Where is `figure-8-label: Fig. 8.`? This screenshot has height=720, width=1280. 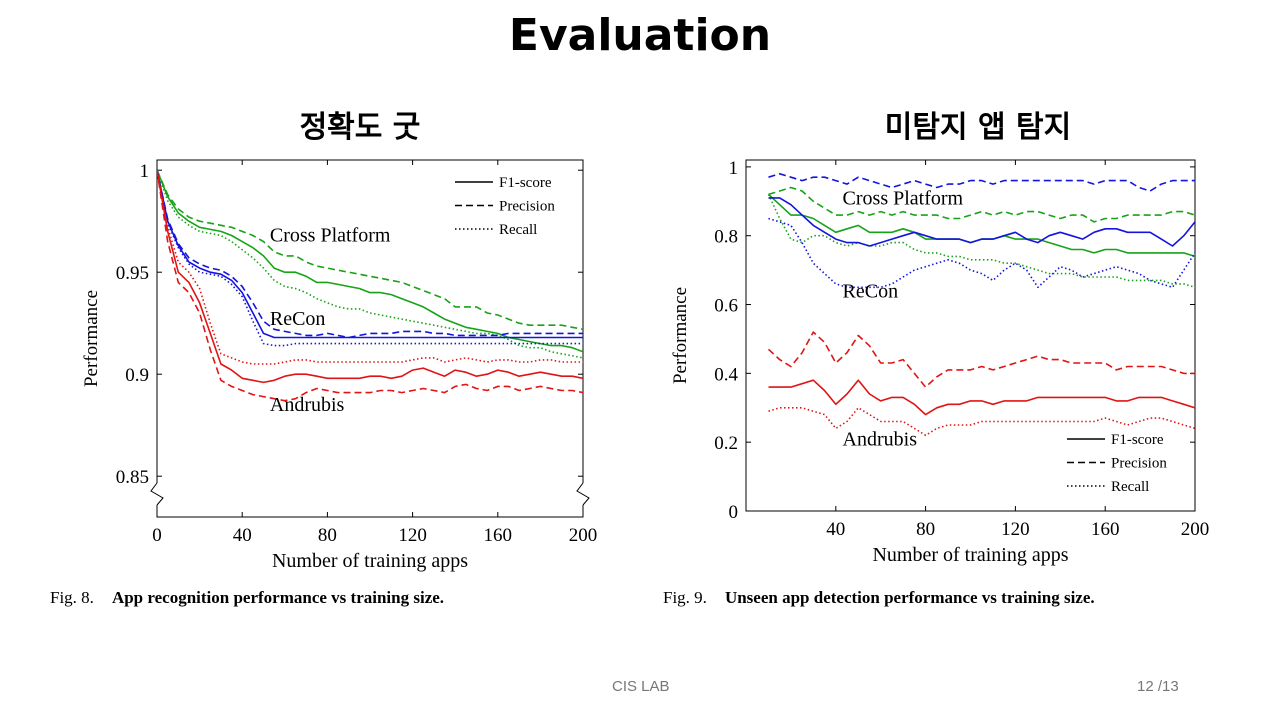 figure-8-label: Fig. 8. is located at coordinates (72, 597).